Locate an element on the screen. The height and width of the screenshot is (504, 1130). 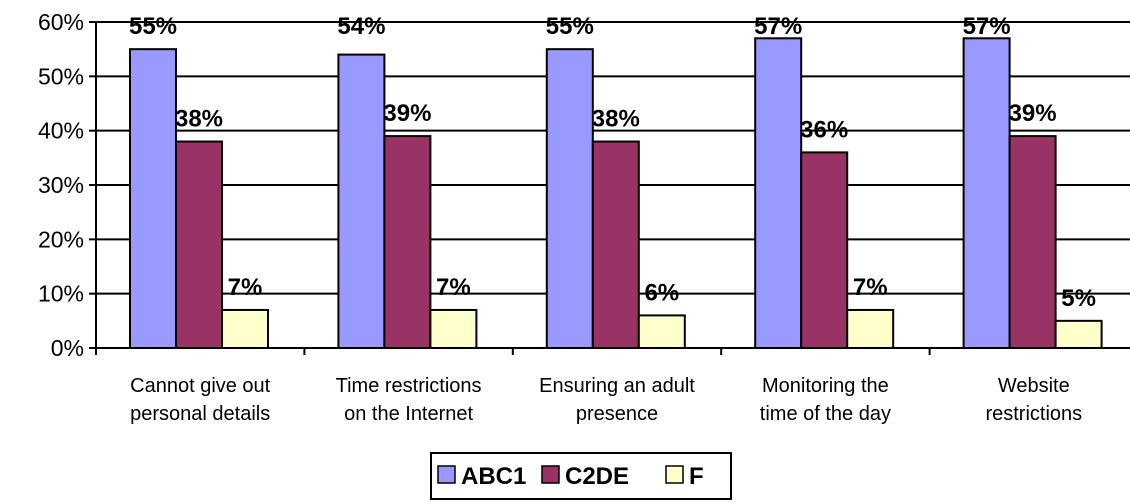
legend-label: ABC1 is located at coordinates (493, 476).